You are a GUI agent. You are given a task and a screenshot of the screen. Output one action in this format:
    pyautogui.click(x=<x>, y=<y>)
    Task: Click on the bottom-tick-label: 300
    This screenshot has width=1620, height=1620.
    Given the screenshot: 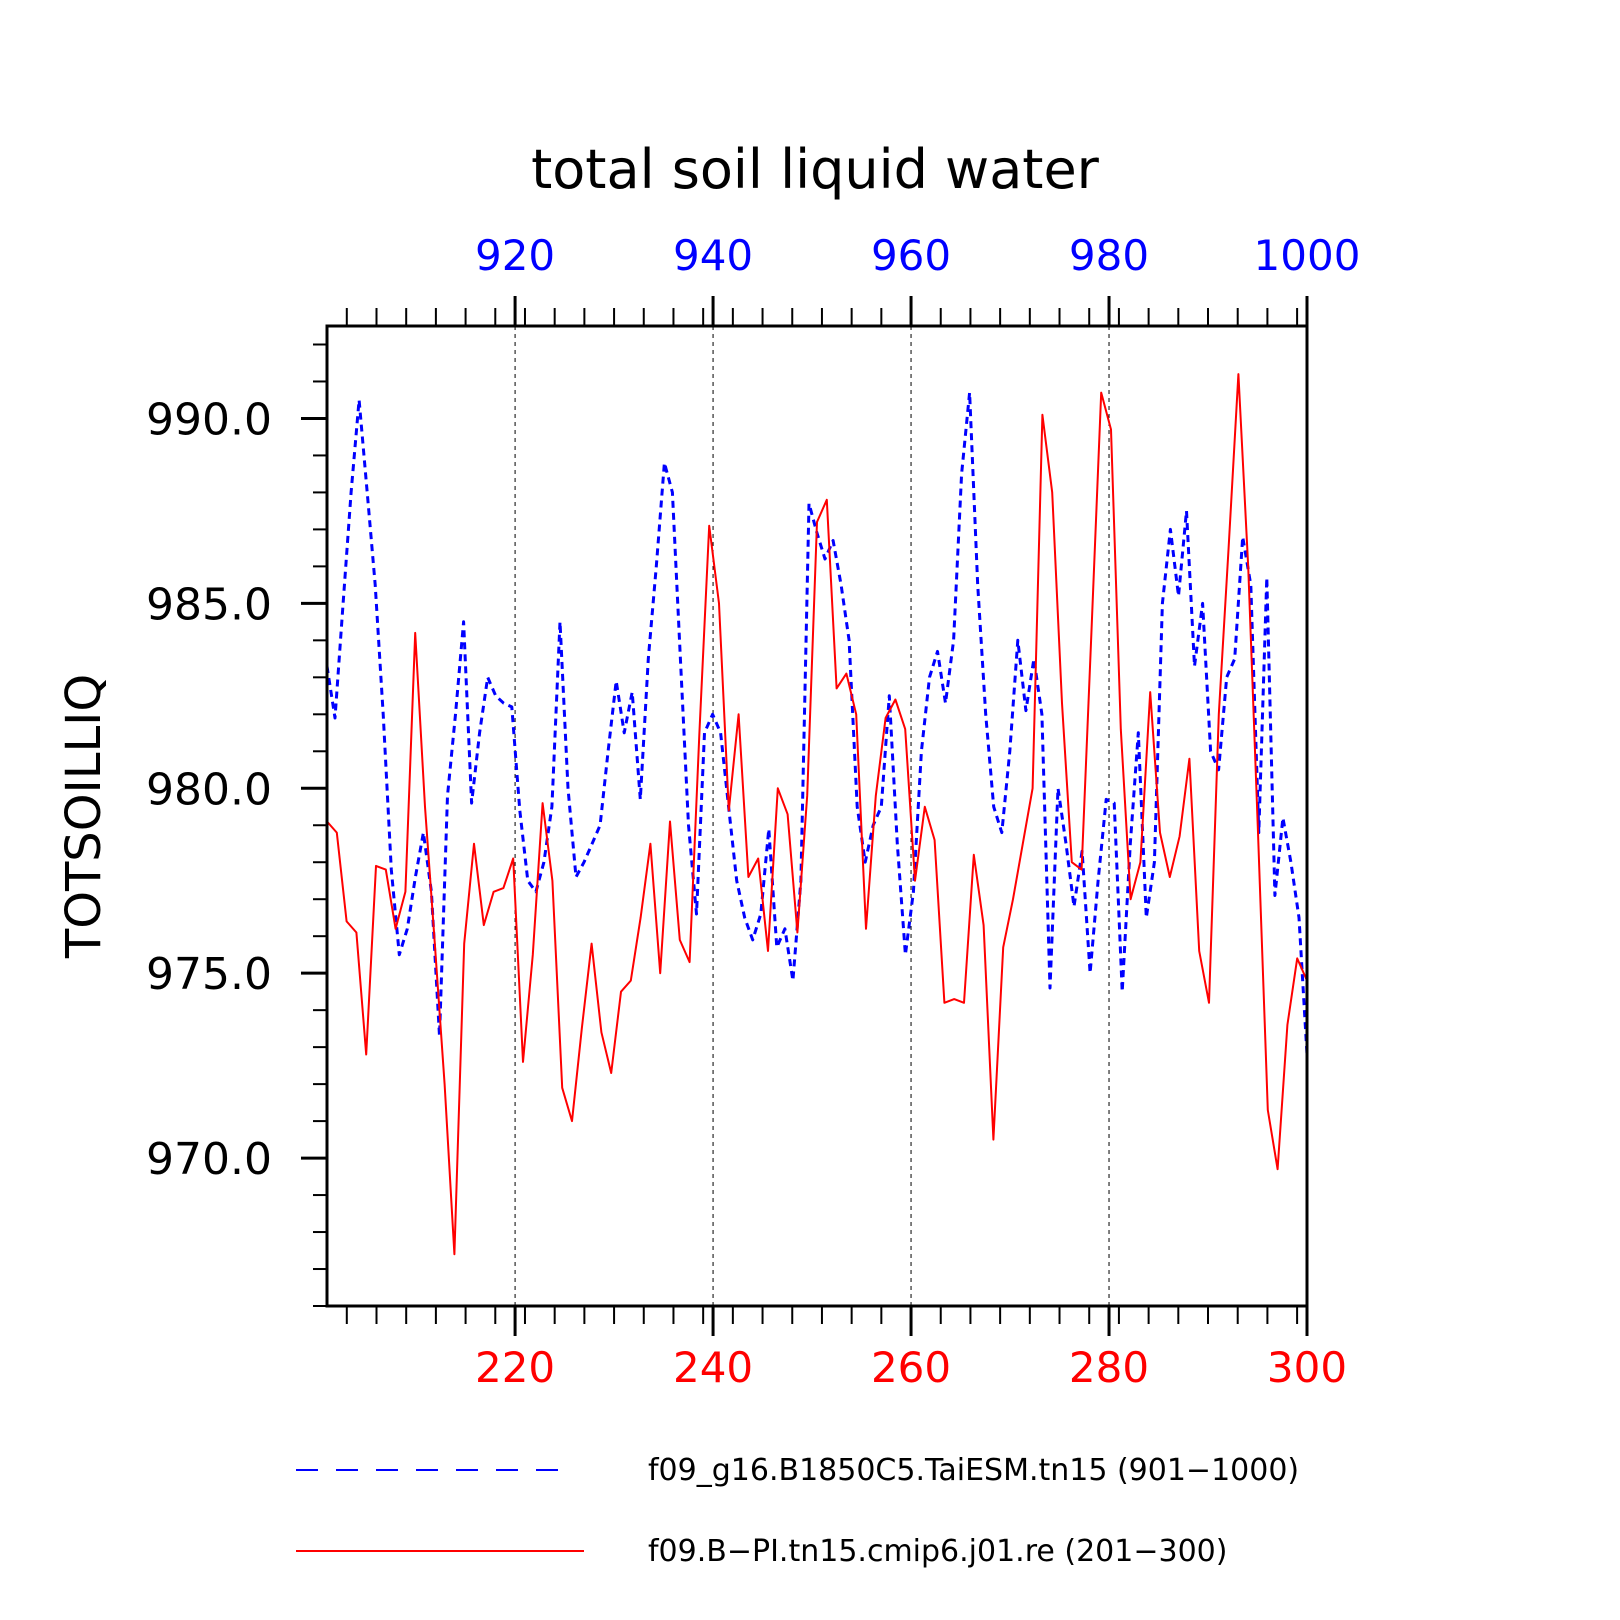 What is the action you would take?
    pyautogui.click(x=1307, y=1367)
    